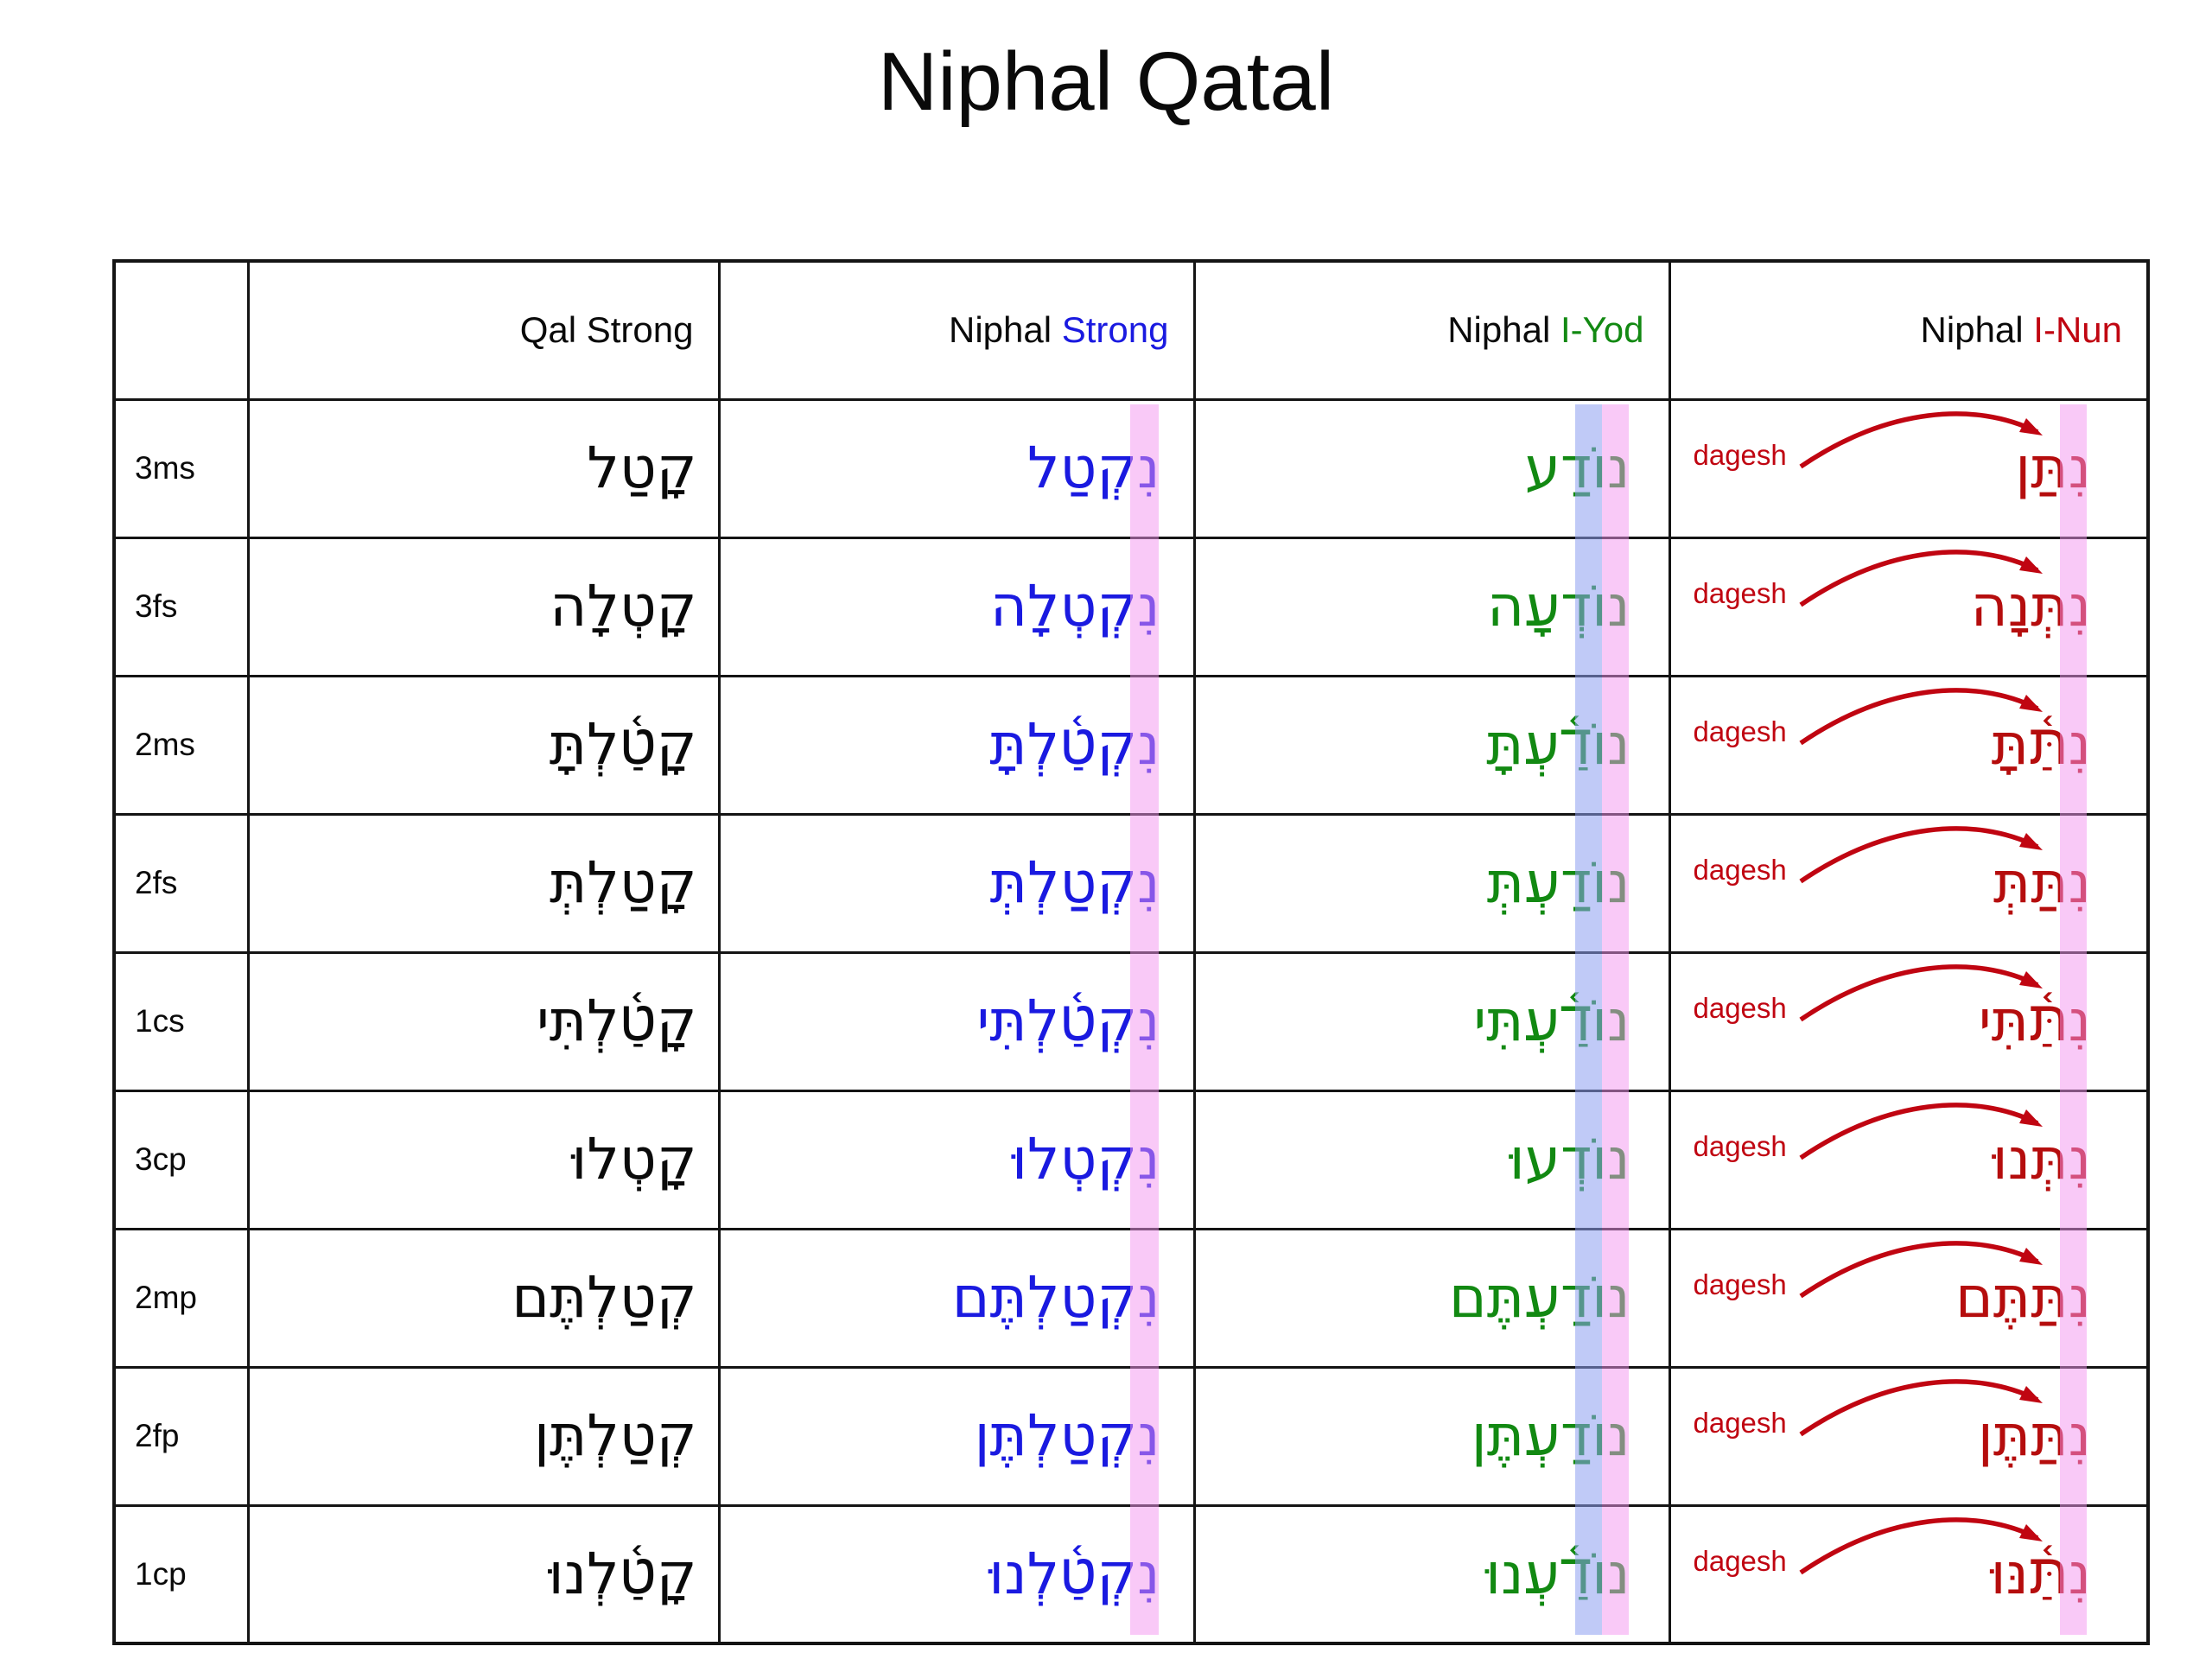 This screenshot has width=2212, height=1659. I want to click on hebrew-word: נוֹדַעְתְּ, so click(1558, 882).